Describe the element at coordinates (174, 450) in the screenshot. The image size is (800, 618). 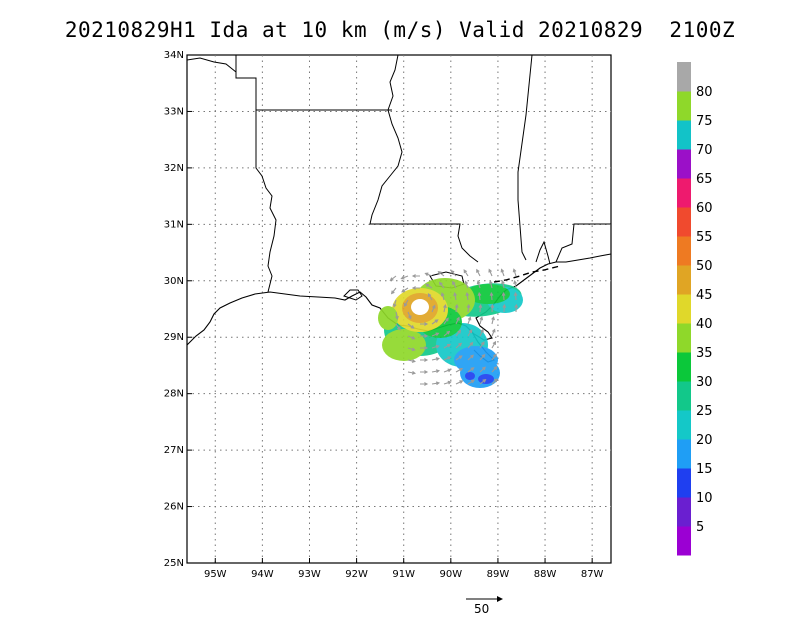
I see `lat-tick-label: 27N` at that location.